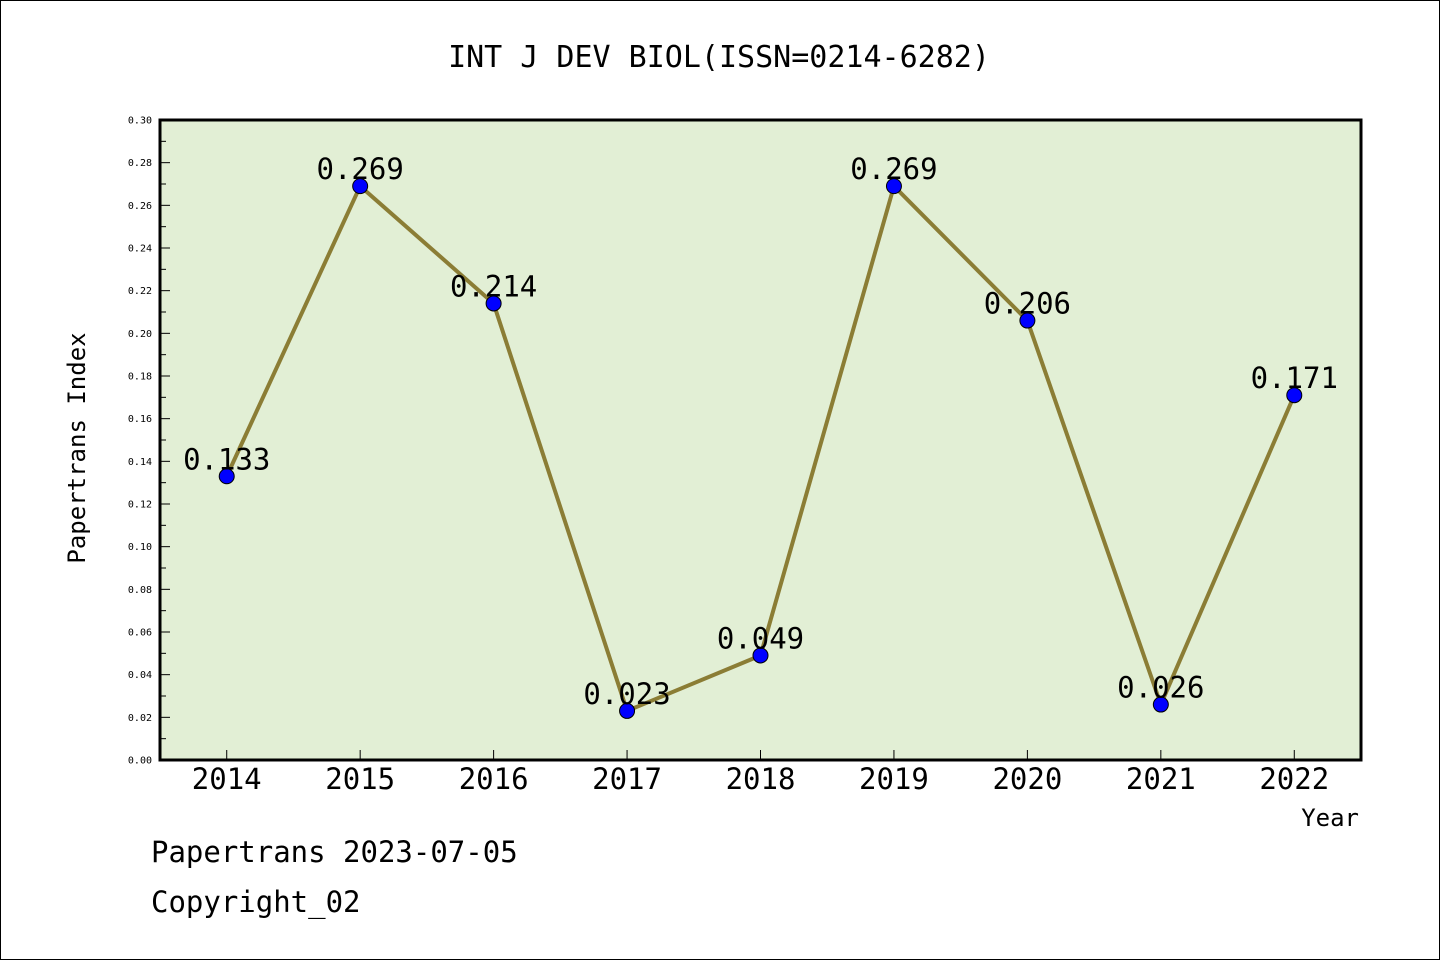  What do you see at coordinates (227, 779) in the screenshot?
I see `x-tick-label: 2014` at bounding box center [227, 779].